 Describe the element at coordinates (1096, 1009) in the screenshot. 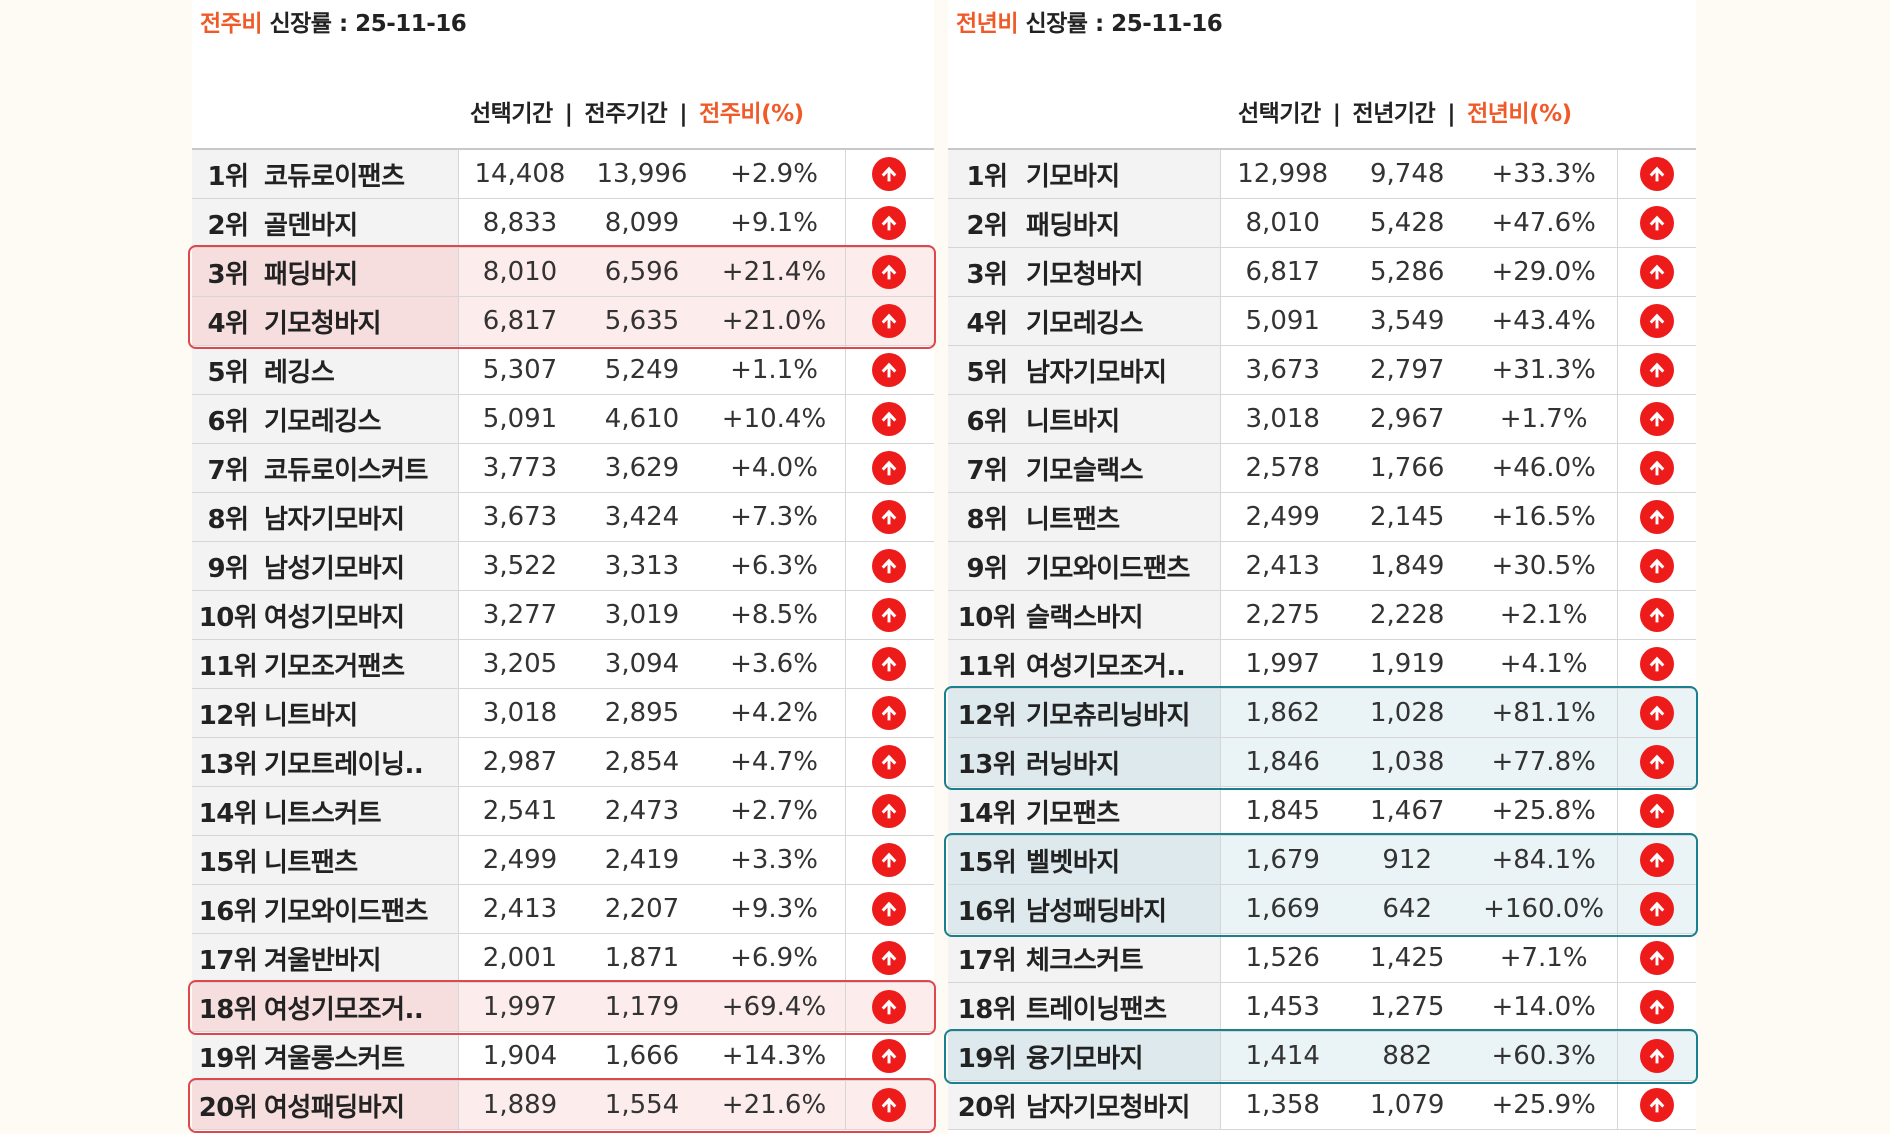

I see `keyword-label: 트레이닝팬츠` at that location.